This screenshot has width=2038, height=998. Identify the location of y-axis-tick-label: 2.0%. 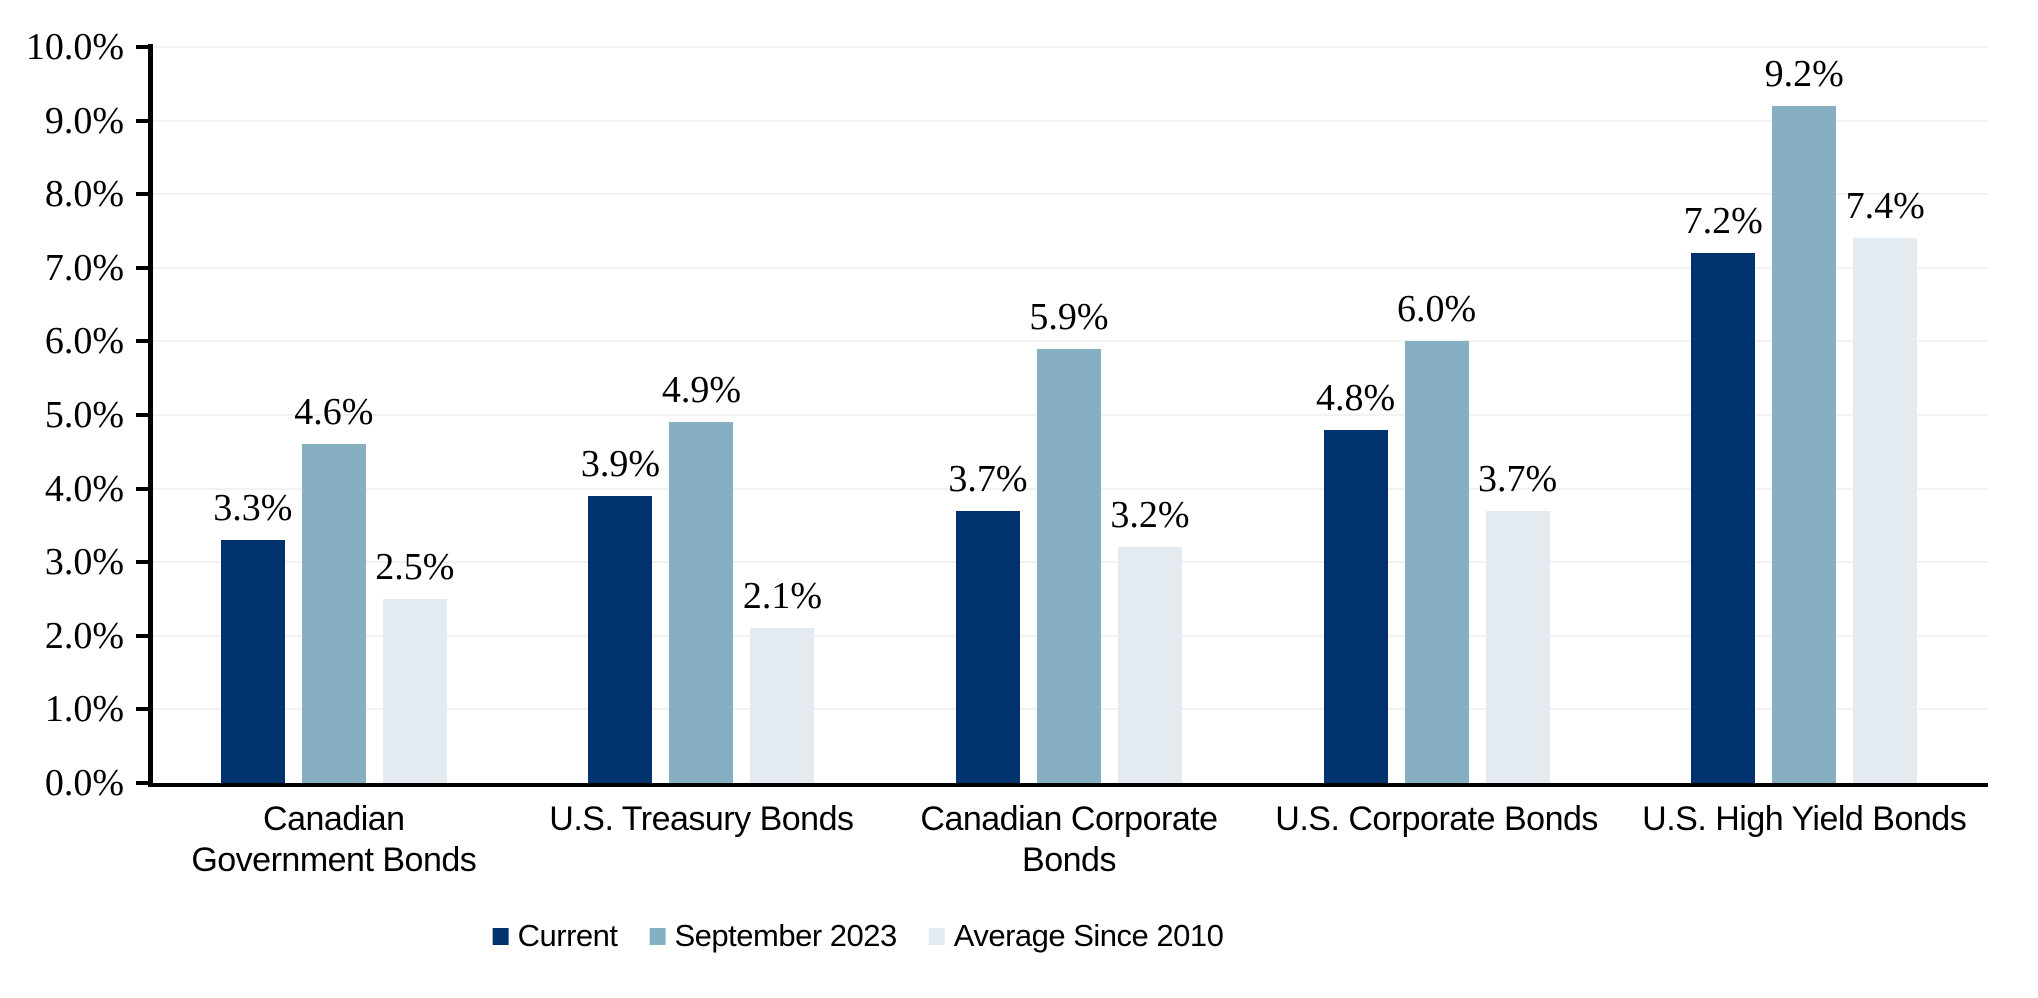
(84, 635).